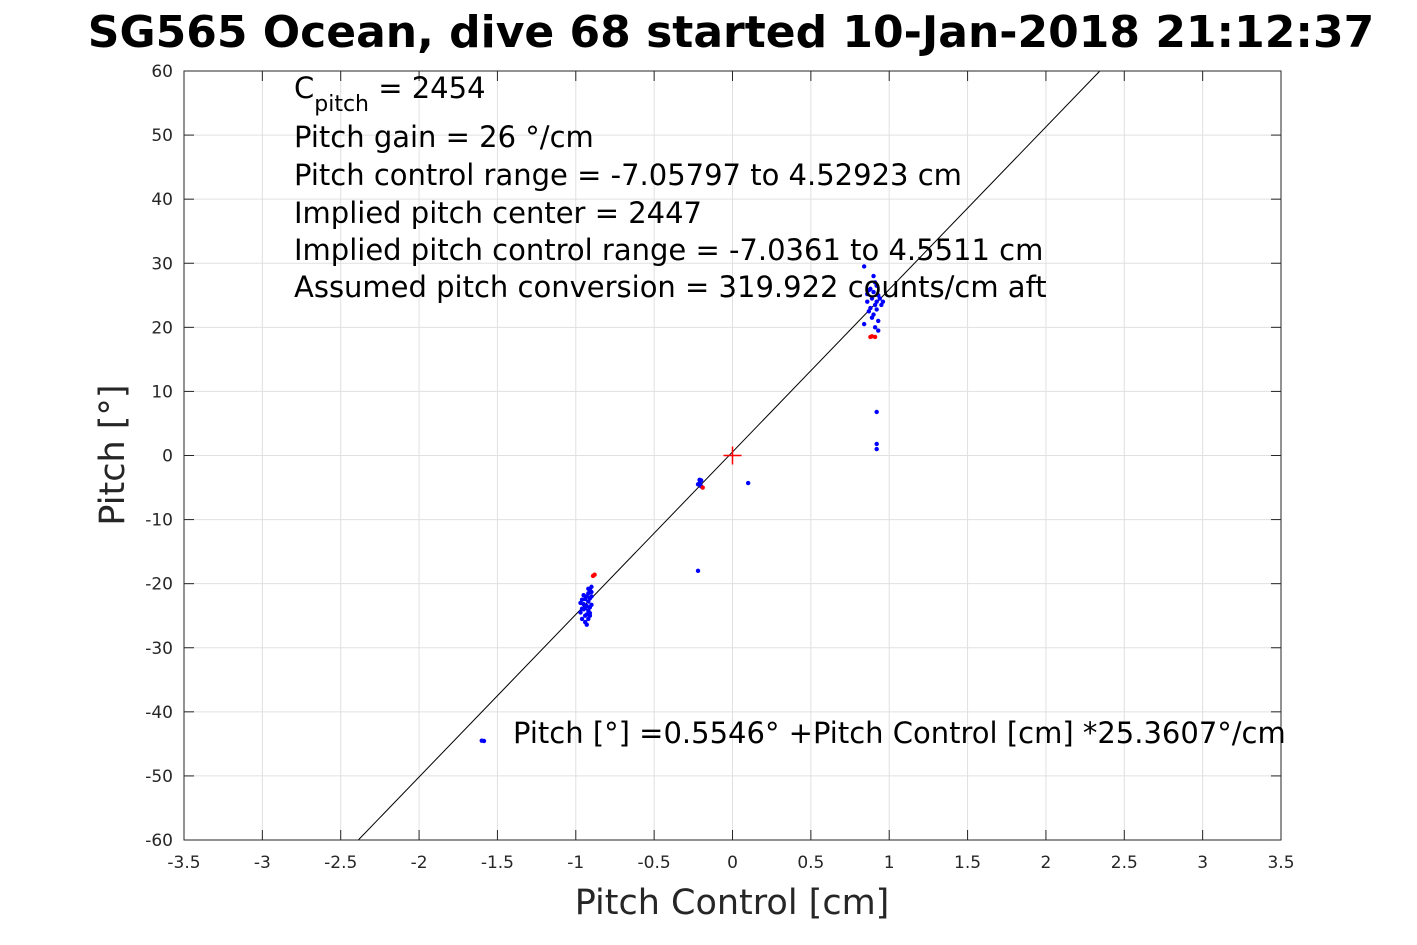 This screenshot has width=1417, height=945. I want to click on x-tick-label: 3, so click(1202, 863).